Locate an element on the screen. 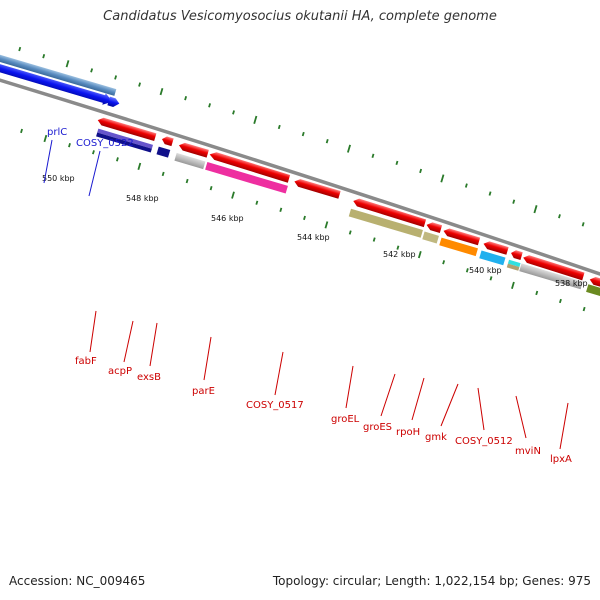  label-gmk: gmk is located at coordinates (436, 437).